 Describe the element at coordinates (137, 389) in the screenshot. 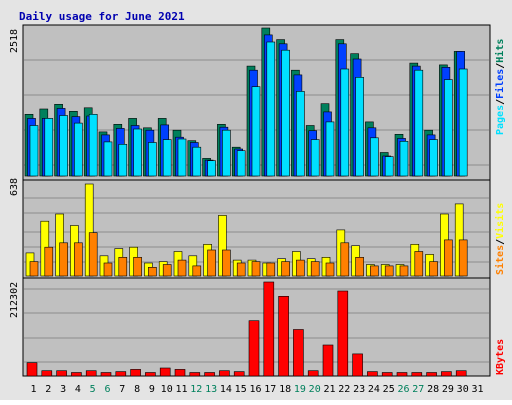

I see `x-tick-label: 8` at that location.